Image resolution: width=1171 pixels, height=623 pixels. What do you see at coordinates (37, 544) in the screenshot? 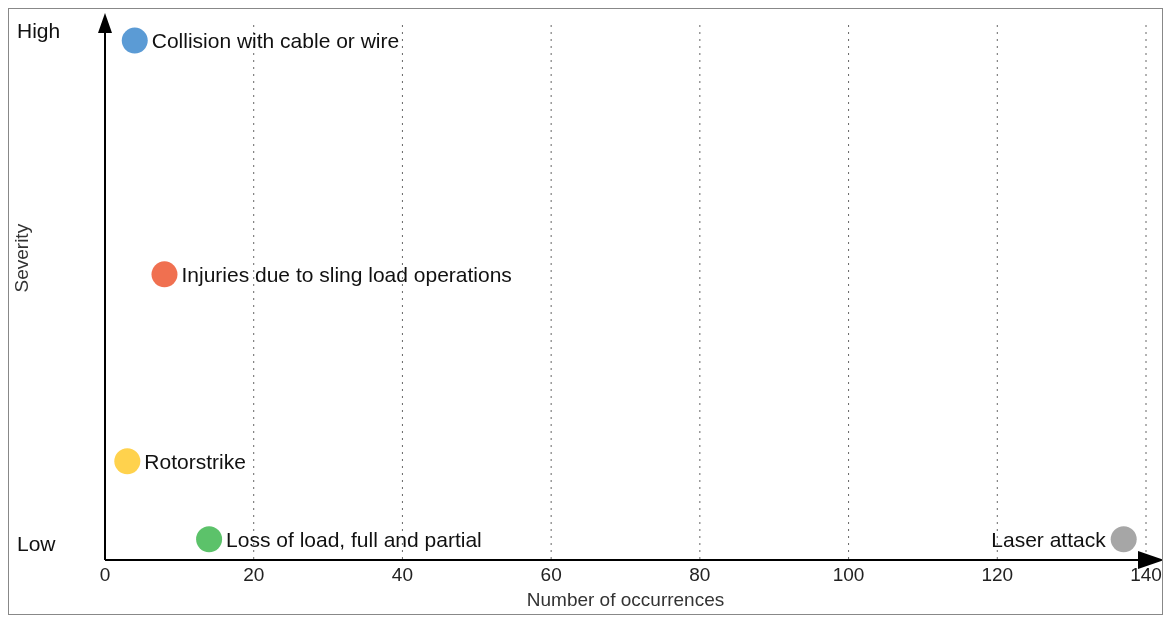
I see `text: Low` at bounding box center [37, 544].